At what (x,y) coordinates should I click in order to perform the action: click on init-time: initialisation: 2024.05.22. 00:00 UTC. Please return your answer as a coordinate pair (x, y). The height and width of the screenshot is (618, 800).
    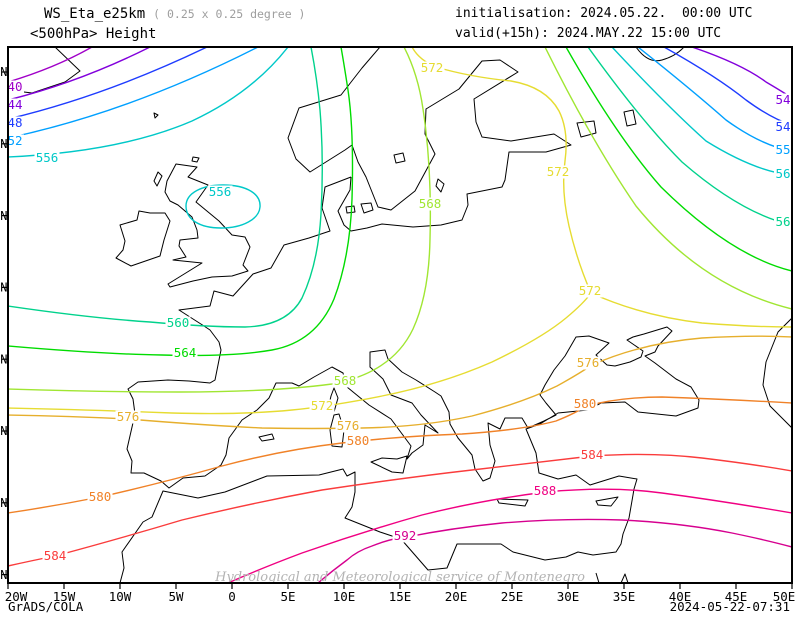
    Looking at the image, I should click on (604, 13).